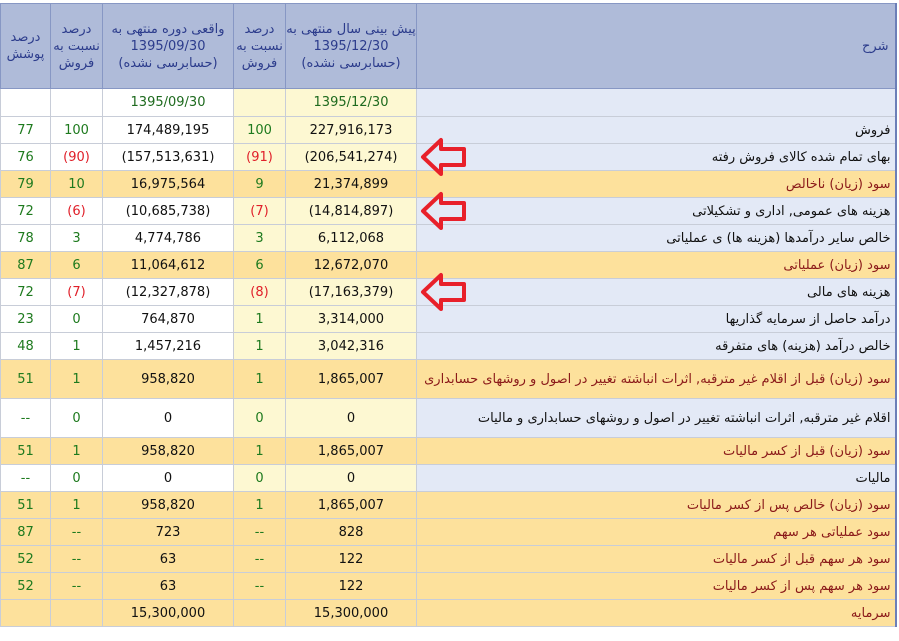  Describe the element at coordinates (168, 157) in the screenshot. I see `actual-value-cell: (157,513,631)` at that location.